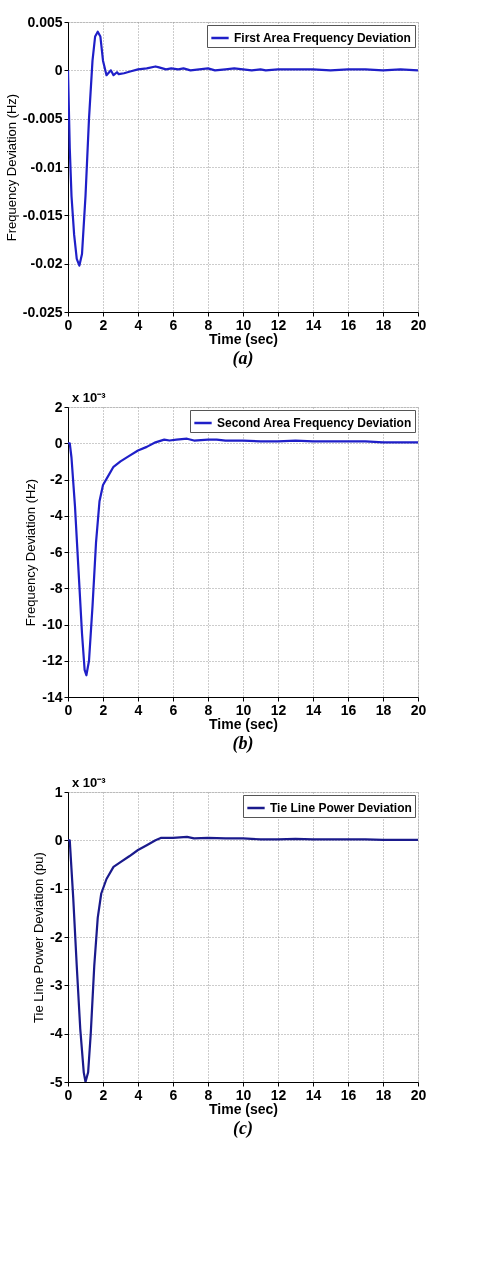 This screenshot has height=1280, width=481. I want to click on legend-label: Tie Line Power Deviation, so click(341, 808).